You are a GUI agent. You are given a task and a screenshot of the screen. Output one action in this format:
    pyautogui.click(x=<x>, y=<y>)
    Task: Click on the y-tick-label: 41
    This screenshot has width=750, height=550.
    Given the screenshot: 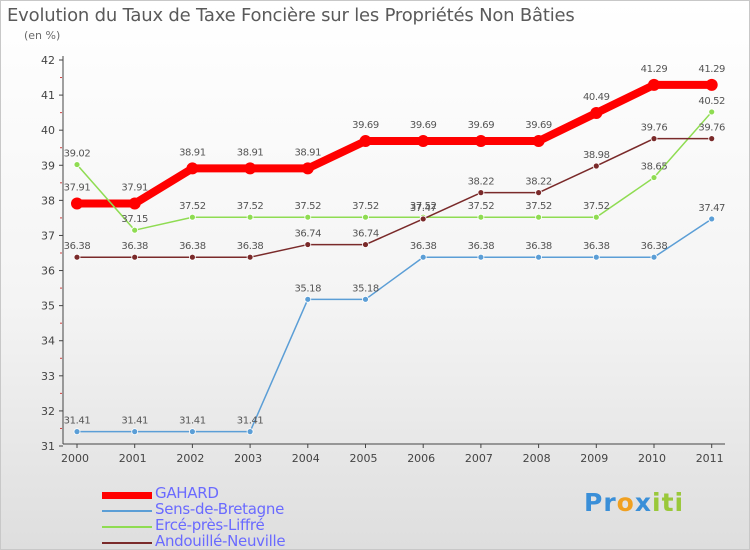 What is the action you would take?
    pyautogui.click(x=48, y=95)
    